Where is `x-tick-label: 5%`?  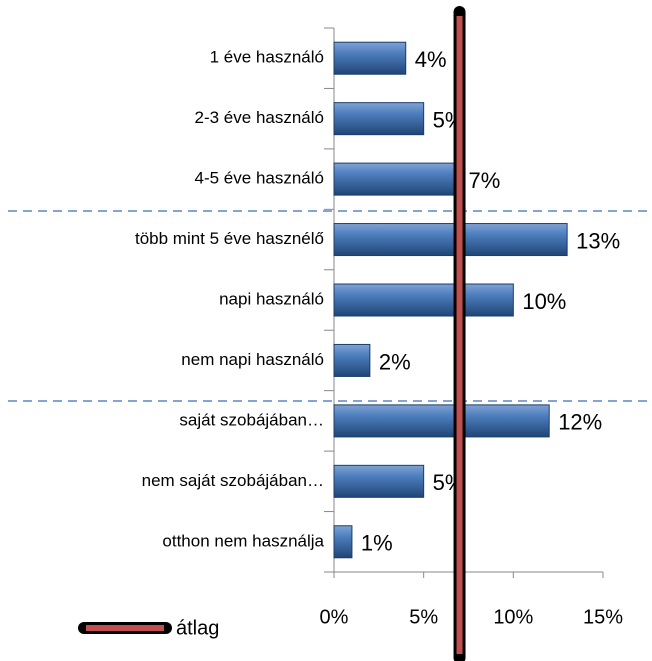 x-tick-label: 5% is located at coordinates (423, 617).